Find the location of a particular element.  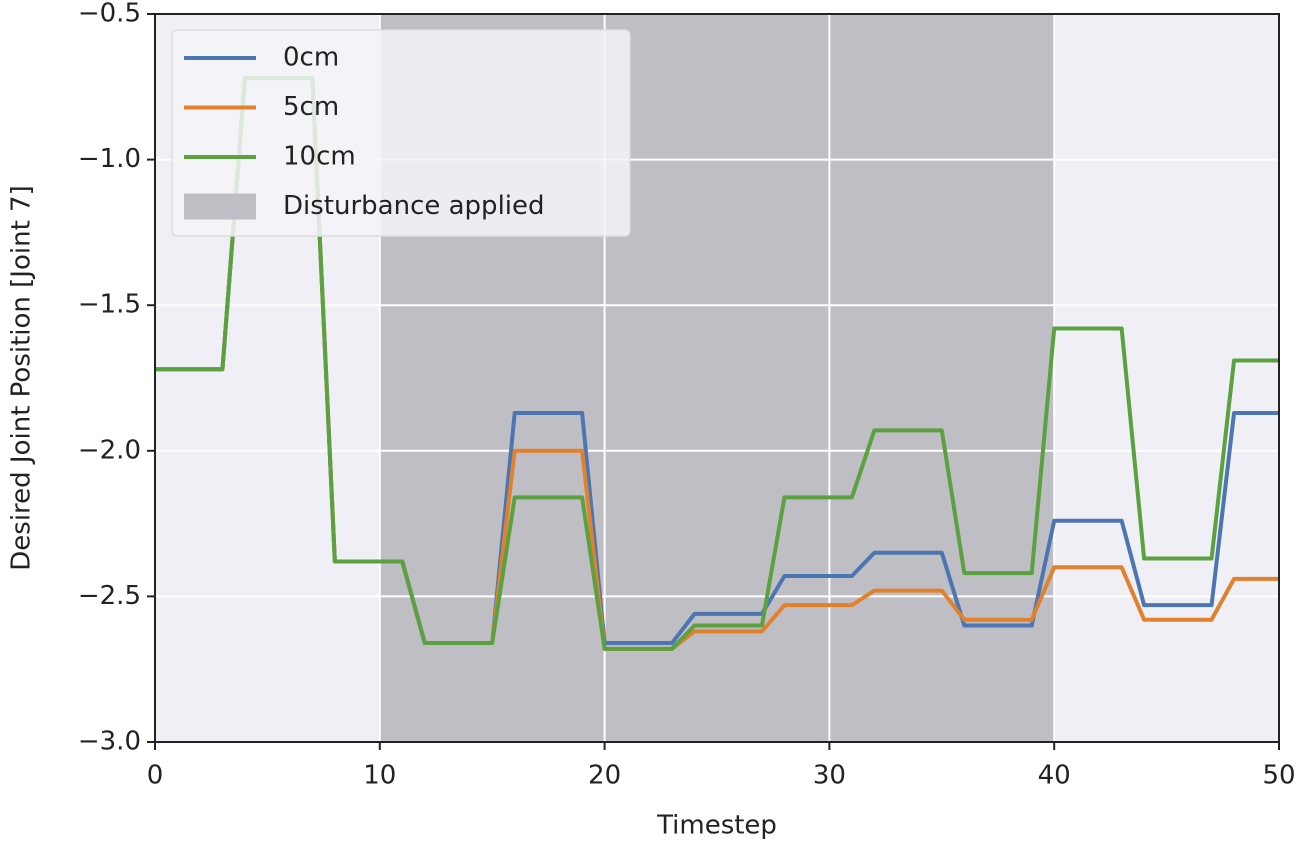

x-tick-label: 20 is located at coordinates (604, 776).